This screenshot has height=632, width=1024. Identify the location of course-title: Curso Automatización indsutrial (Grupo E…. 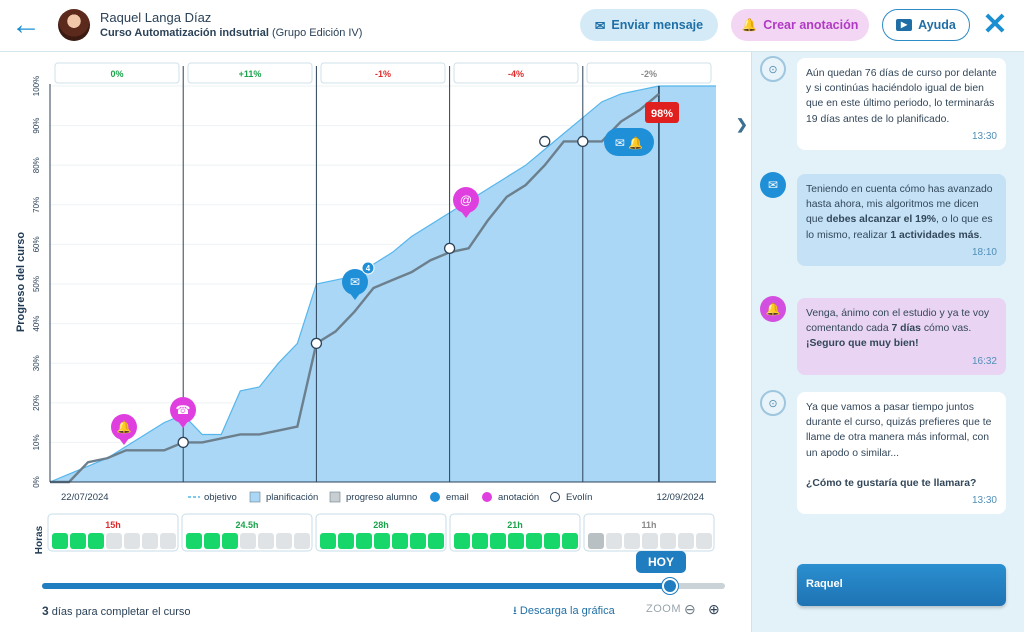
(231, 33).